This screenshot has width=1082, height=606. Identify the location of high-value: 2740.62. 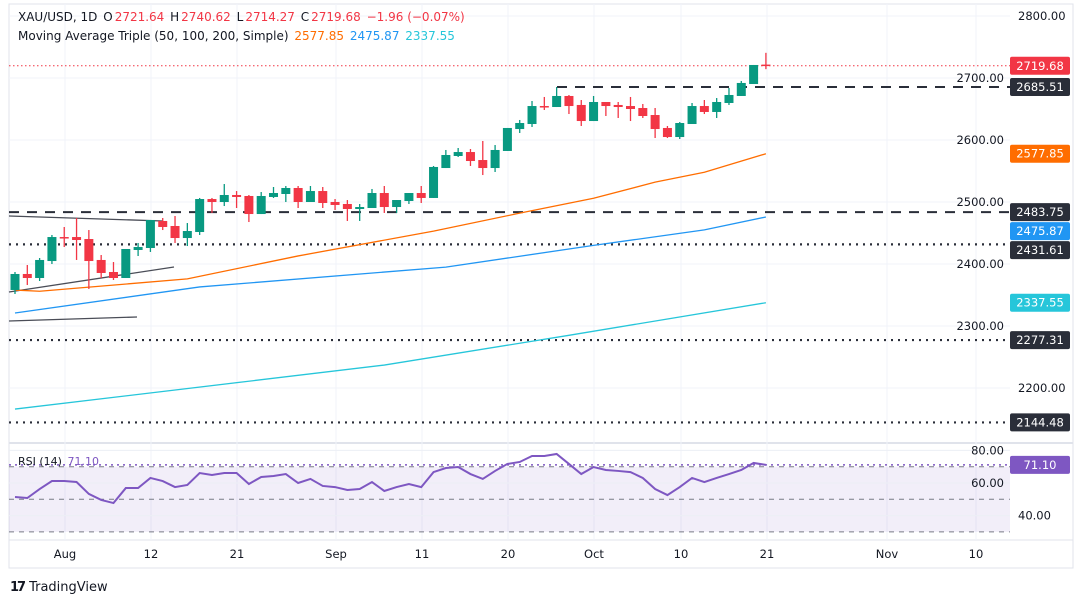
(206, 17).